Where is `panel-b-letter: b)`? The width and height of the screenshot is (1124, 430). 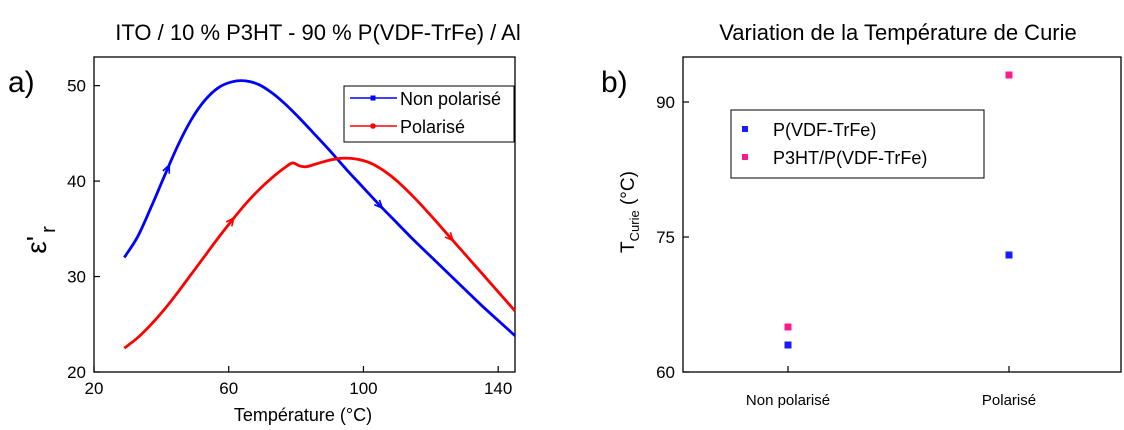 panel-b-letter: b) is located at coordinates (614, 82).